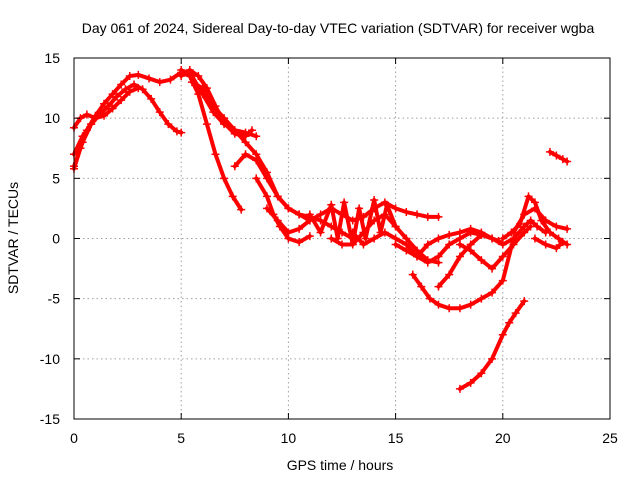 The image size is (640, 480). Describe the element at coordinates (396, 438) in the screenshot. I see `x-tick-label: 15` at that location.